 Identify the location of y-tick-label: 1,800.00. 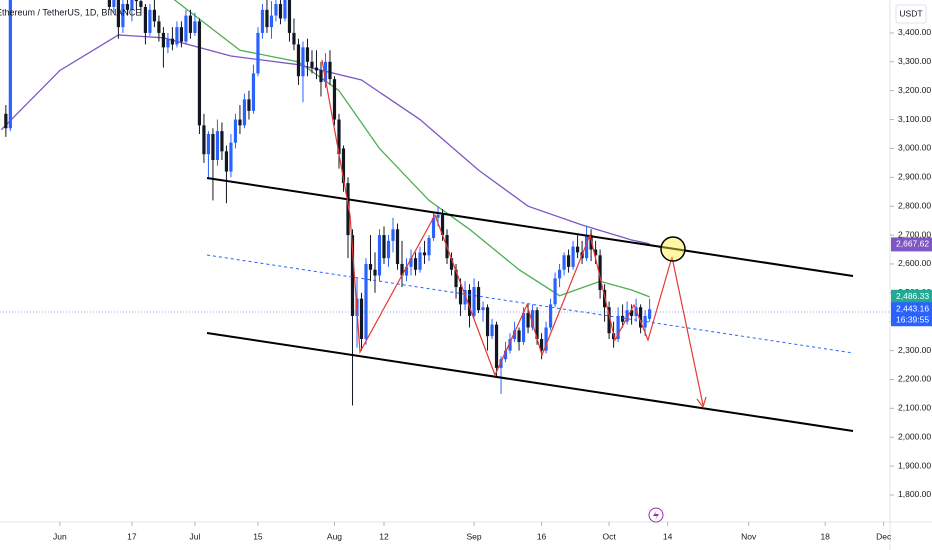
(914, 494).